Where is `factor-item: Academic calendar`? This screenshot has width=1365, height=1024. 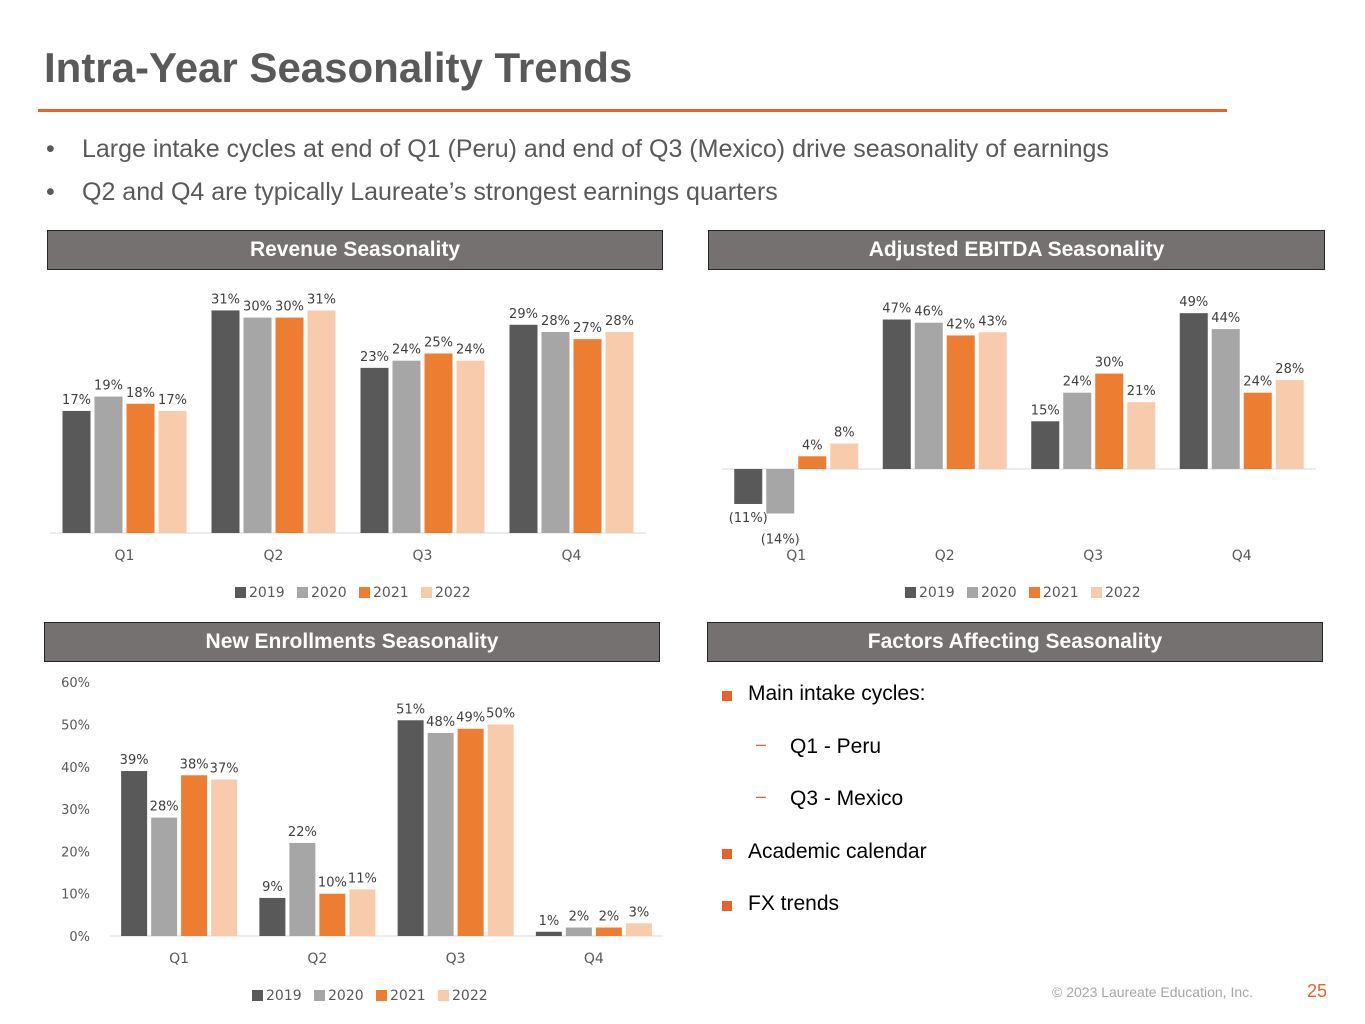 factor-item: Academic calendar is located at coordinates (824, 852).